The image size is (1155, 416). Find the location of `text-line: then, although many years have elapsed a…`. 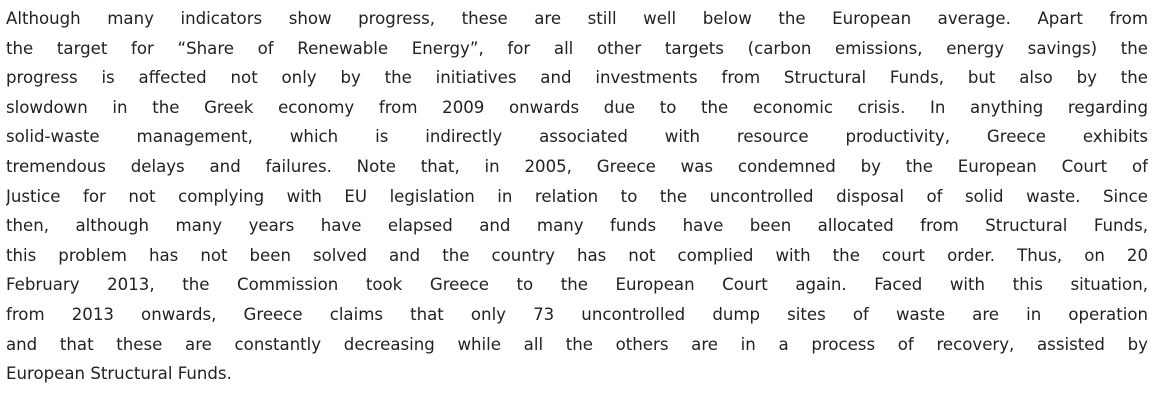

text-line: then, although many years have elapsed a… is located at coordinates (577, 226).